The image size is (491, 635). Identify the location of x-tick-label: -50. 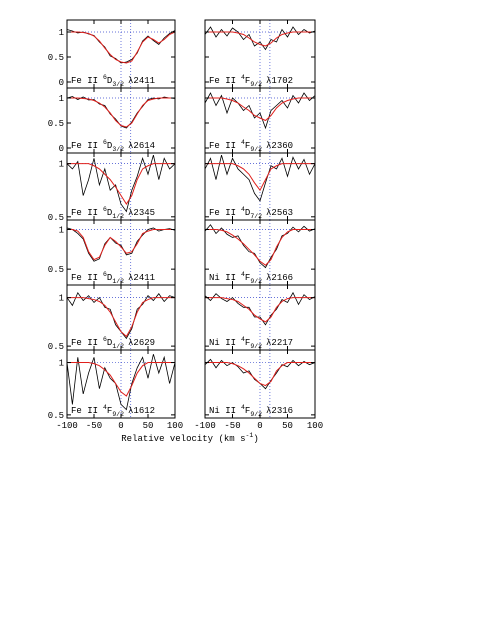
(232, 426).